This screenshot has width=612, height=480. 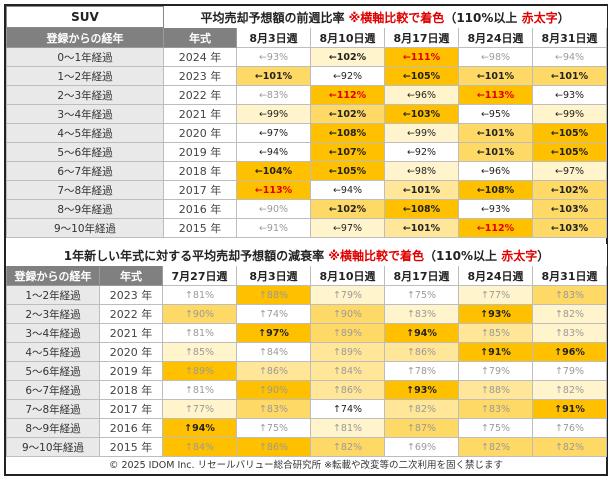 I want to click on table2-title-main: 1年新しい年式に対する平均売却予想額の減衰率, so click(x=194, y=255).